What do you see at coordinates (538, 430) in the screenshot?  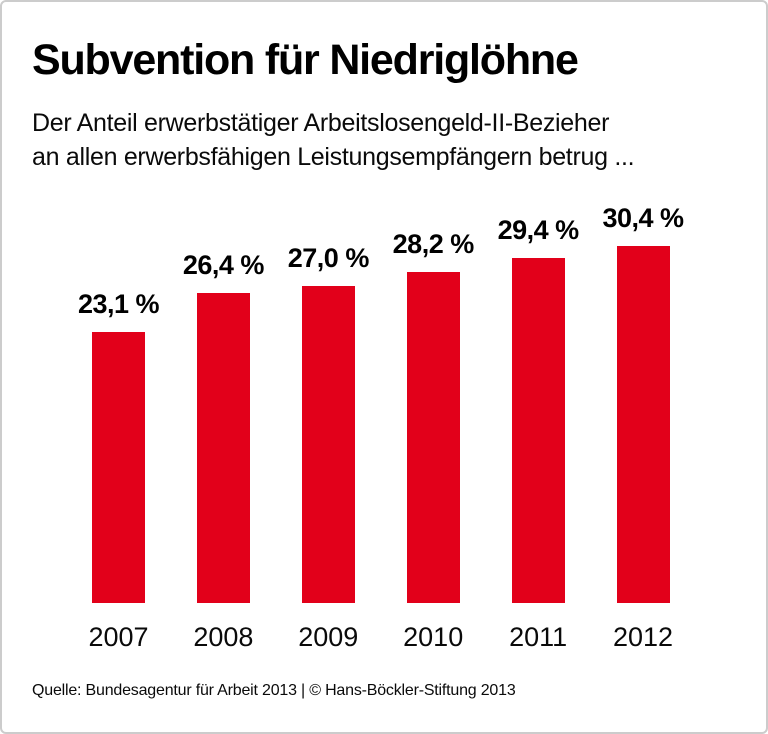 I see `bar-2011` at bounding box center [538, 430].